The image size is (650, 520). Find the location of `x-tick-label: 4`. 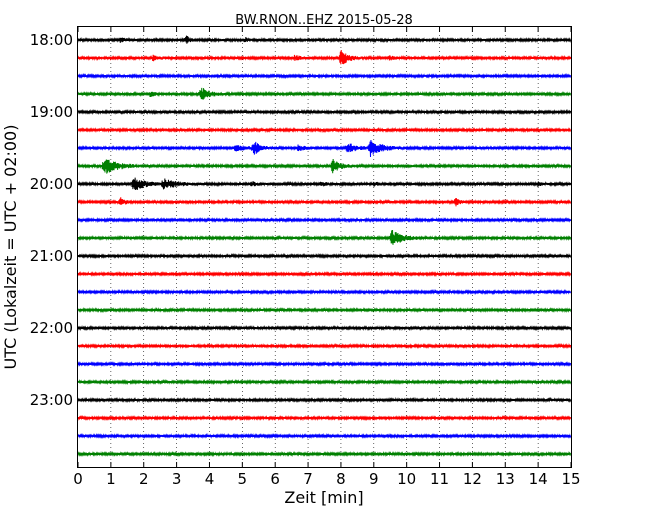

x-tick-label: 4 is located at coordinates (210, 479).